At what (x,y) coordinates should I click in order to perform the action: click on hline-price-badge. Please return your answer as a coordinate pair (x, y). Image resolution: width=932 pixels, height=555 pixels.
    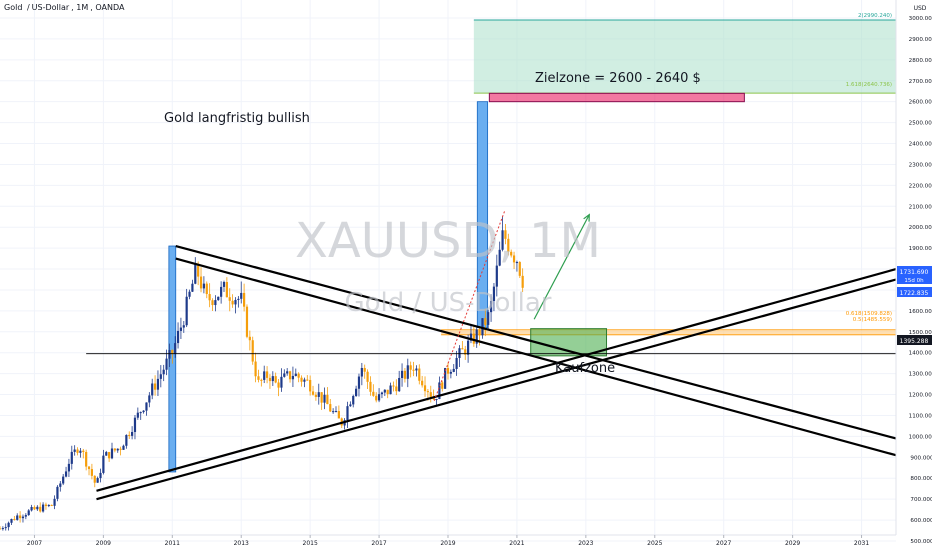
    Looking at the image, I should click on (914, 340).